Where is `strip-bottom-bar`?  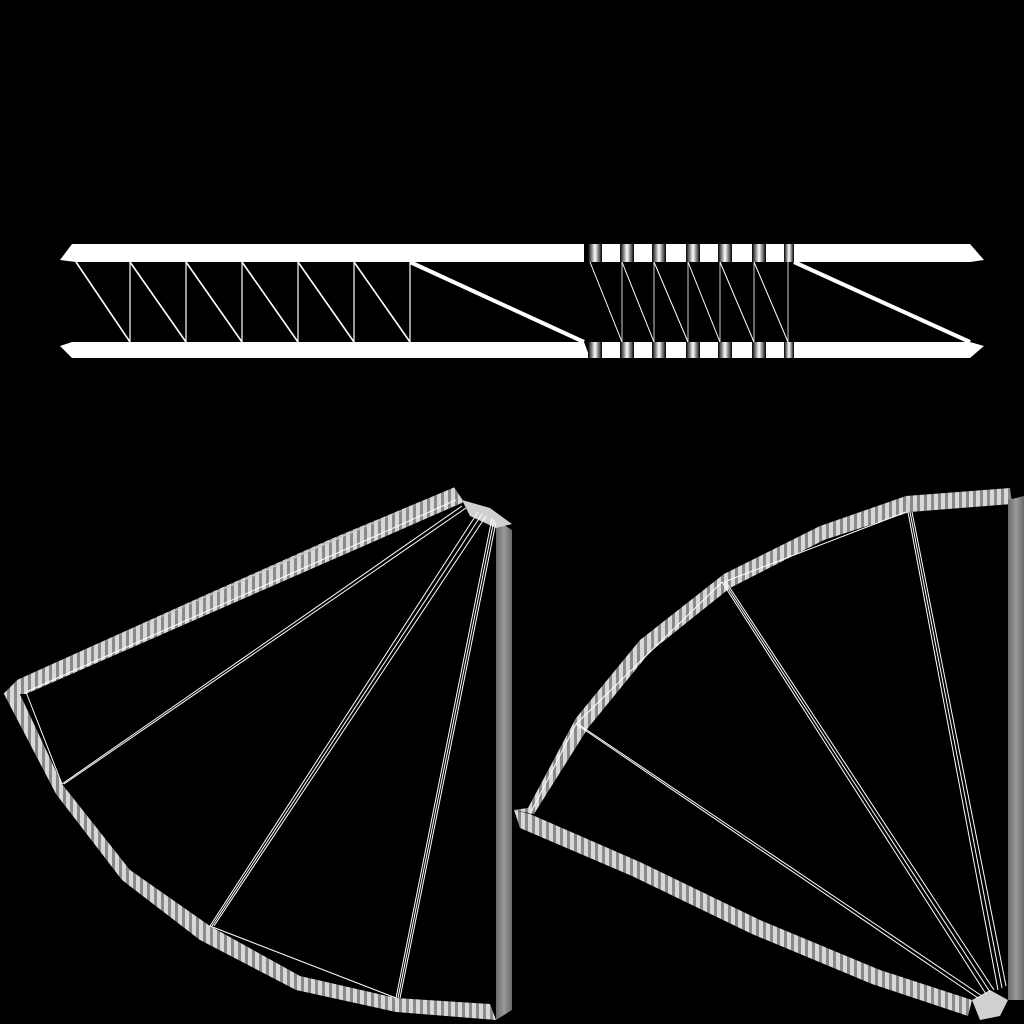
strip-bottom-bar is located at coordinates (325, 350).